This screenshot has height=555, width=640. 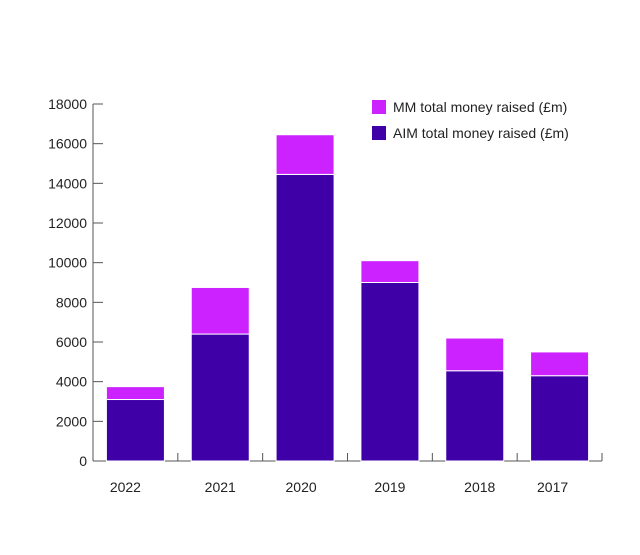 What do you see at coordinates (125, 487) in the screenshot?
I see `x-tick-label: 2022` at bounding box center [125, 487].